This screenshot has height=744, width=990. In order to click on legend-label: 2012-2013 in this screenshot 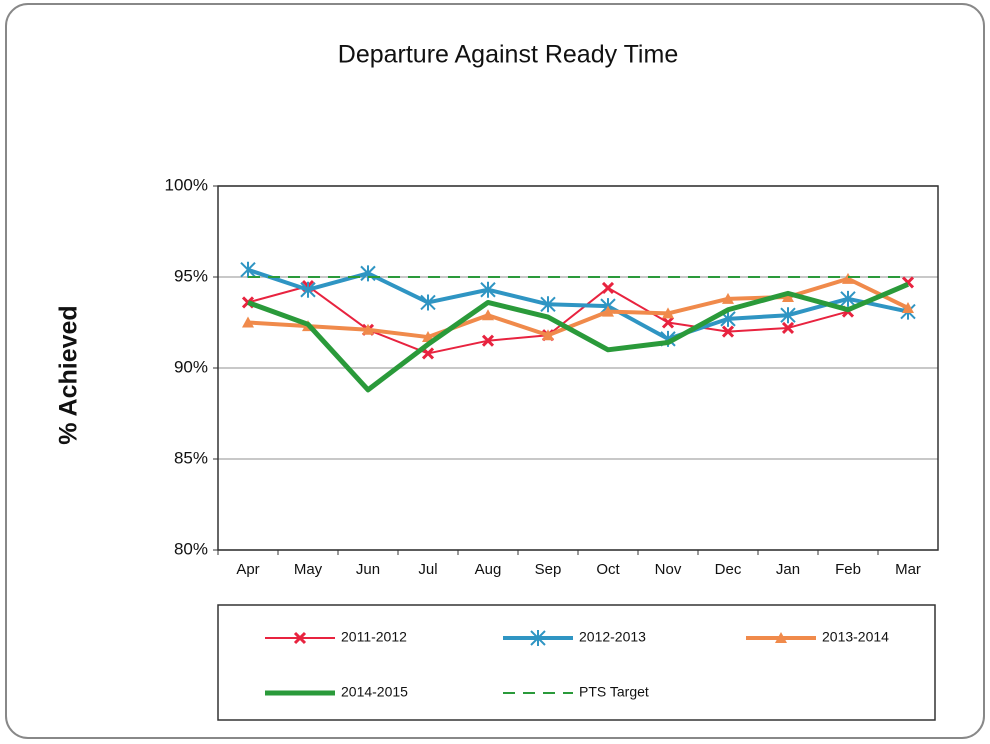, I will do `click(612, 637)`.